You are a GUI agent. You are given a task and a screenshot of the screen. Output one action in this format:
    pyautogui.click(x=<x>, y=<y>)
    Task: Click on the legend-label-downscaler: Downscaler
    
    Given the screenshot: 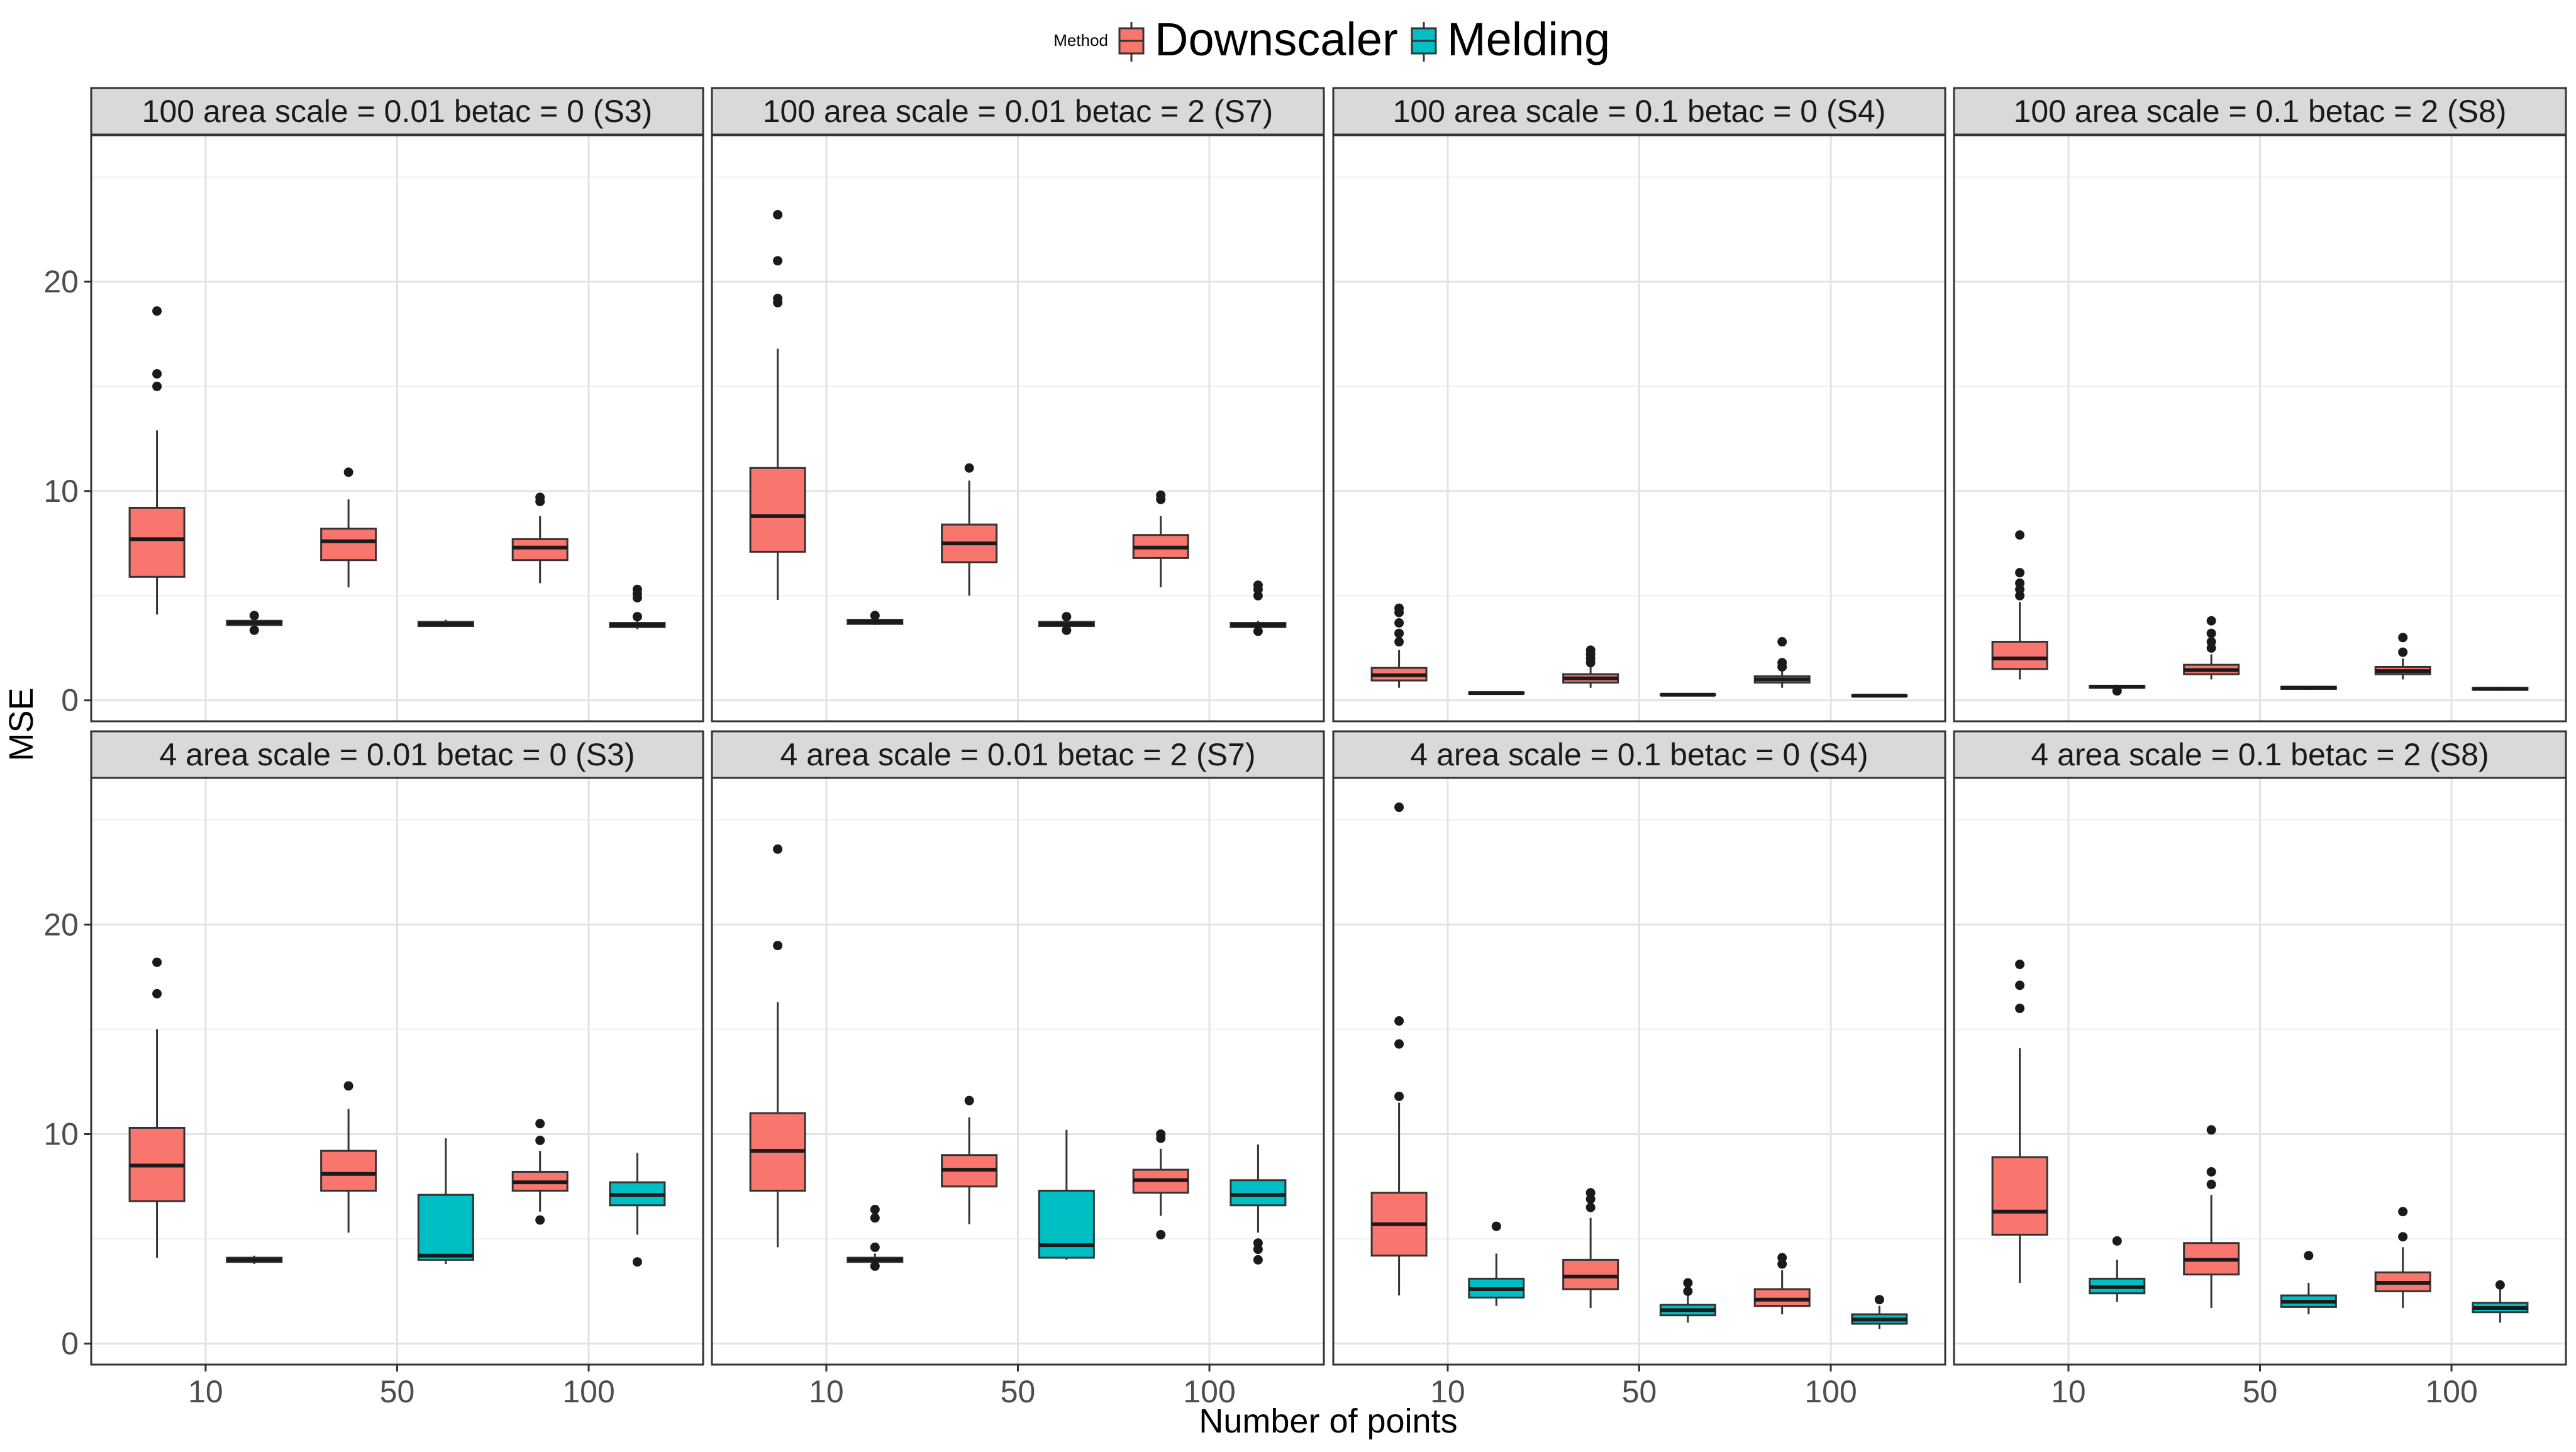 What is the action you would take?
    pyautogui.click(x=1276, y=39)
    